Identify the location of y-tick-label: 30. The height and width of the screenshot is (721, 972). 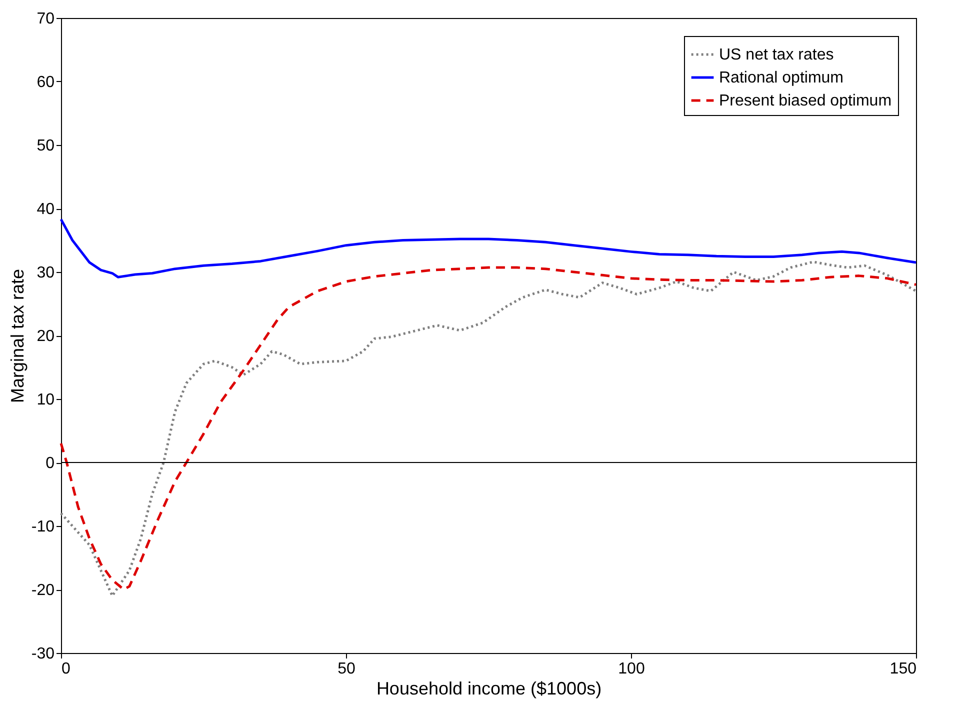
(45, 273).